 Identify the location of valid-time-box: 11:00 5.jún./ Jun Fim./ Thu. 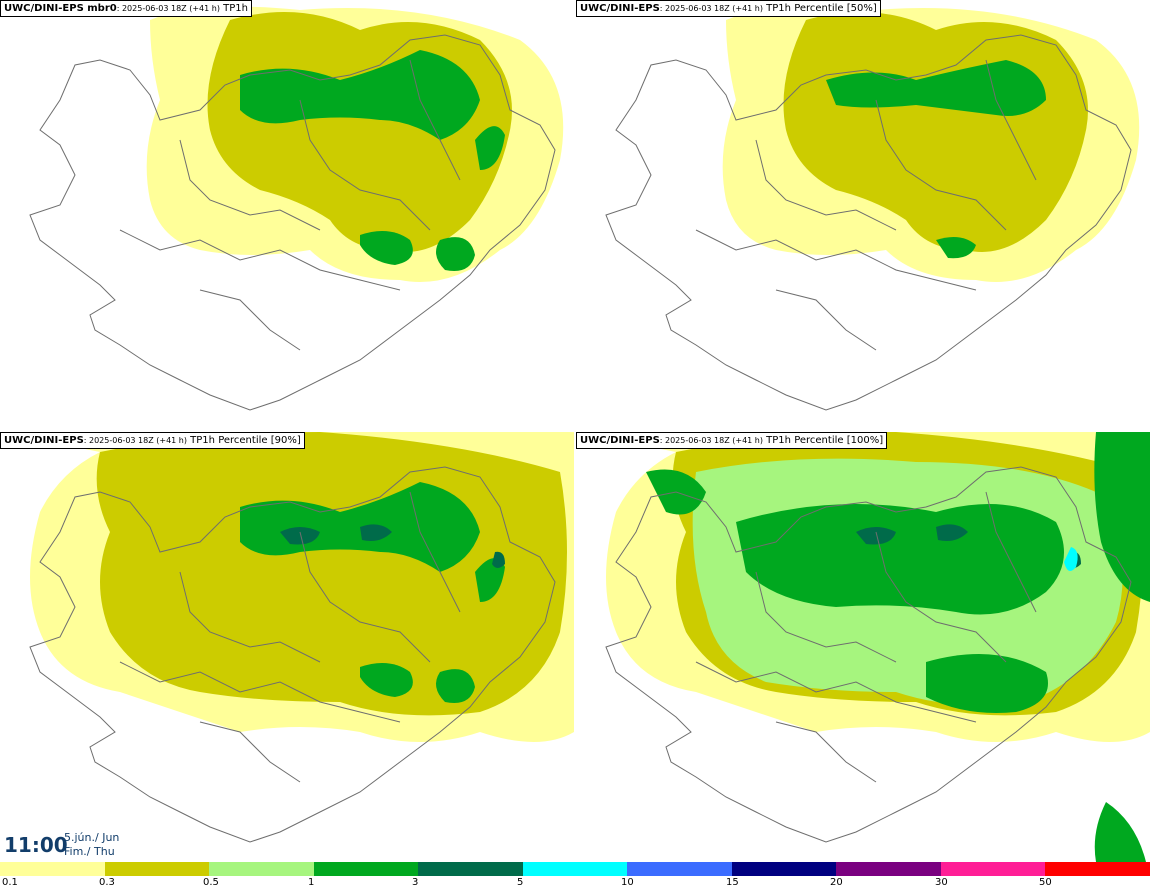
(64, 844).